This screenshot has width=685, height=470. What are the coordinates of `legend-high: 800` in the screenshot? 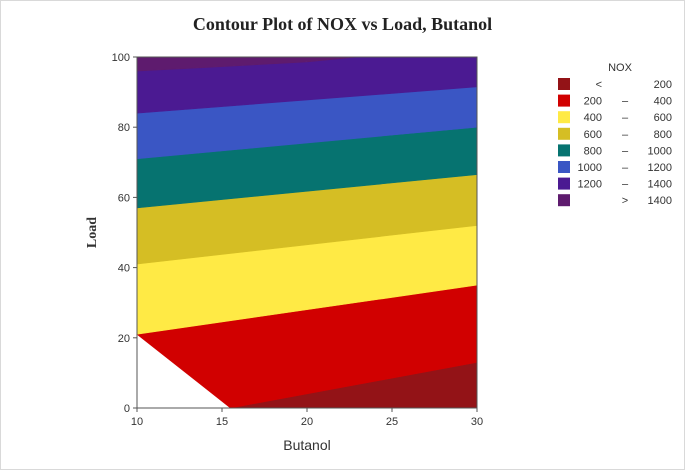 It's located at (663, 135).